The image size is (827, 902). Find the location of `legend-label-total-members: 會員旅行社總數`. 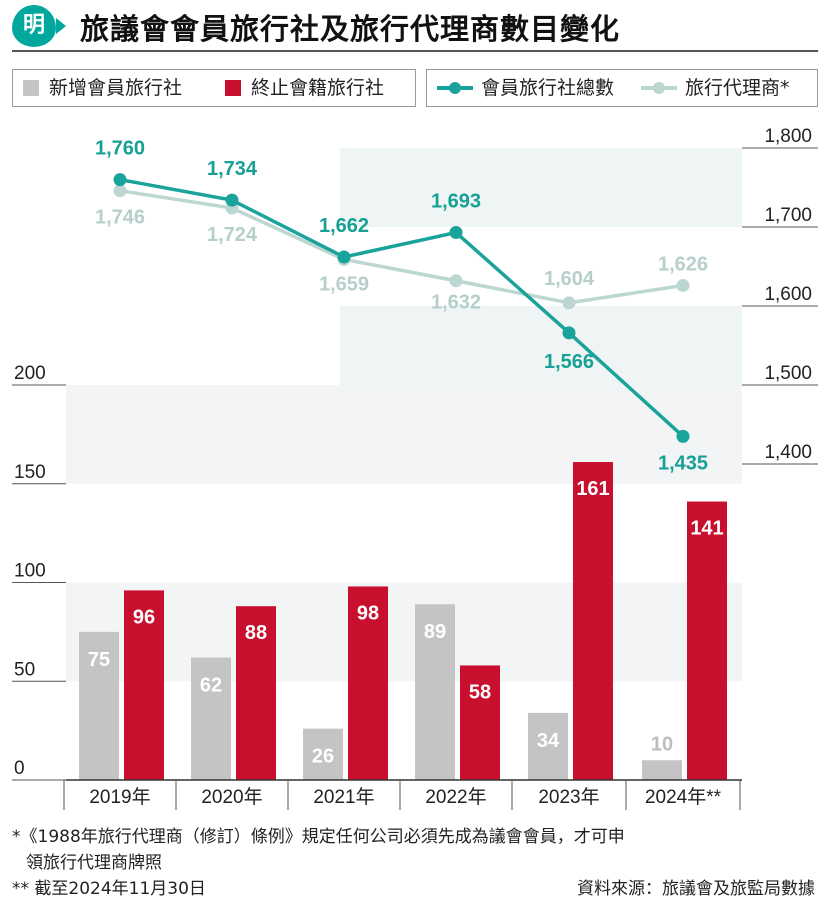

legend-label-total-members: 會員旅行社總數 is located at coordinates (548, 88).